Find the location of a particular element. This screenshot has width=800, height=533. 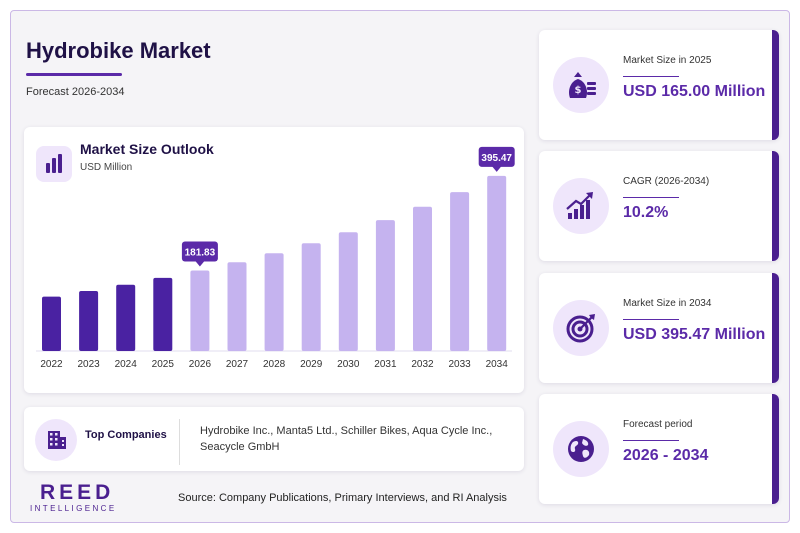

x-tick-label: 2031 is located at coordinates (385, 364).